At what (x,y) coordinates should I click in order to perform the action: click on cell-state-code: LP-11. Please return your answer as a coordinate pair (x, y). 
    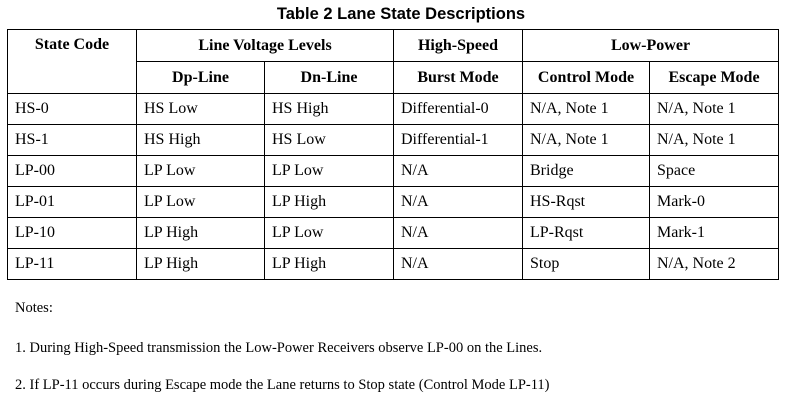
    Looking at the image, I should click on (72, 264).